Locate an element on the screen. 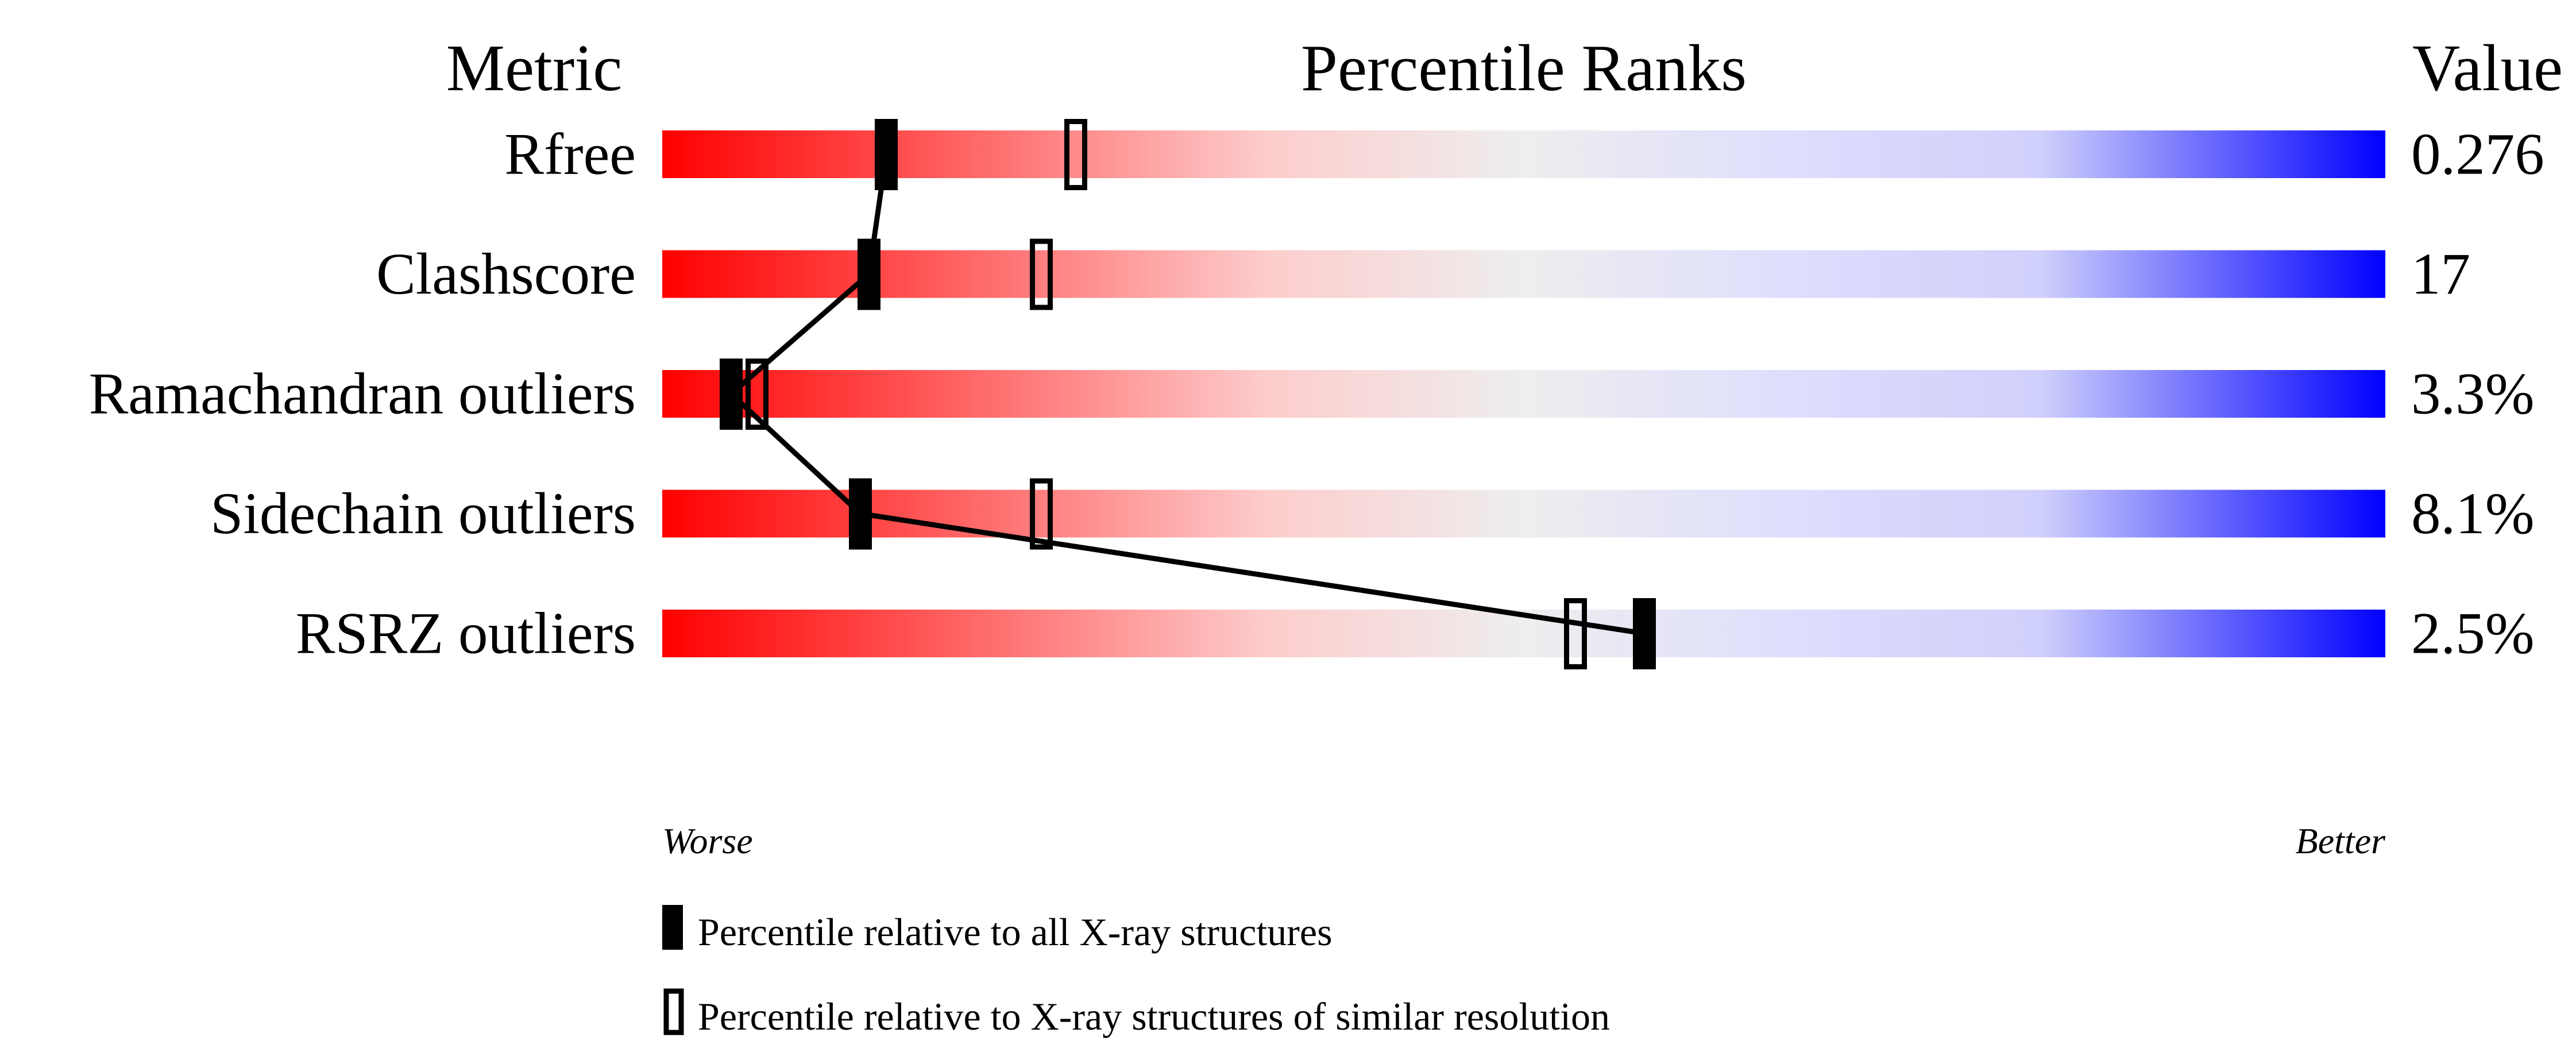 This screenshot has width=2576, height=1048. metric-value: 0.276 is located at coordinates (2477, 155).